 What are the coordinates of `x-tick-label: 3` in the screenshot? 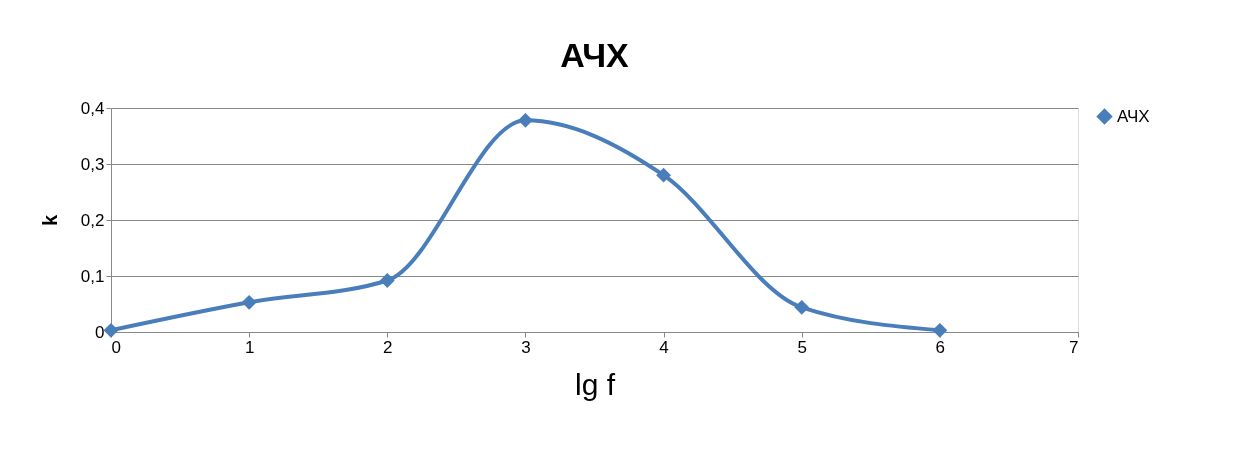 It's located at (526, 347).